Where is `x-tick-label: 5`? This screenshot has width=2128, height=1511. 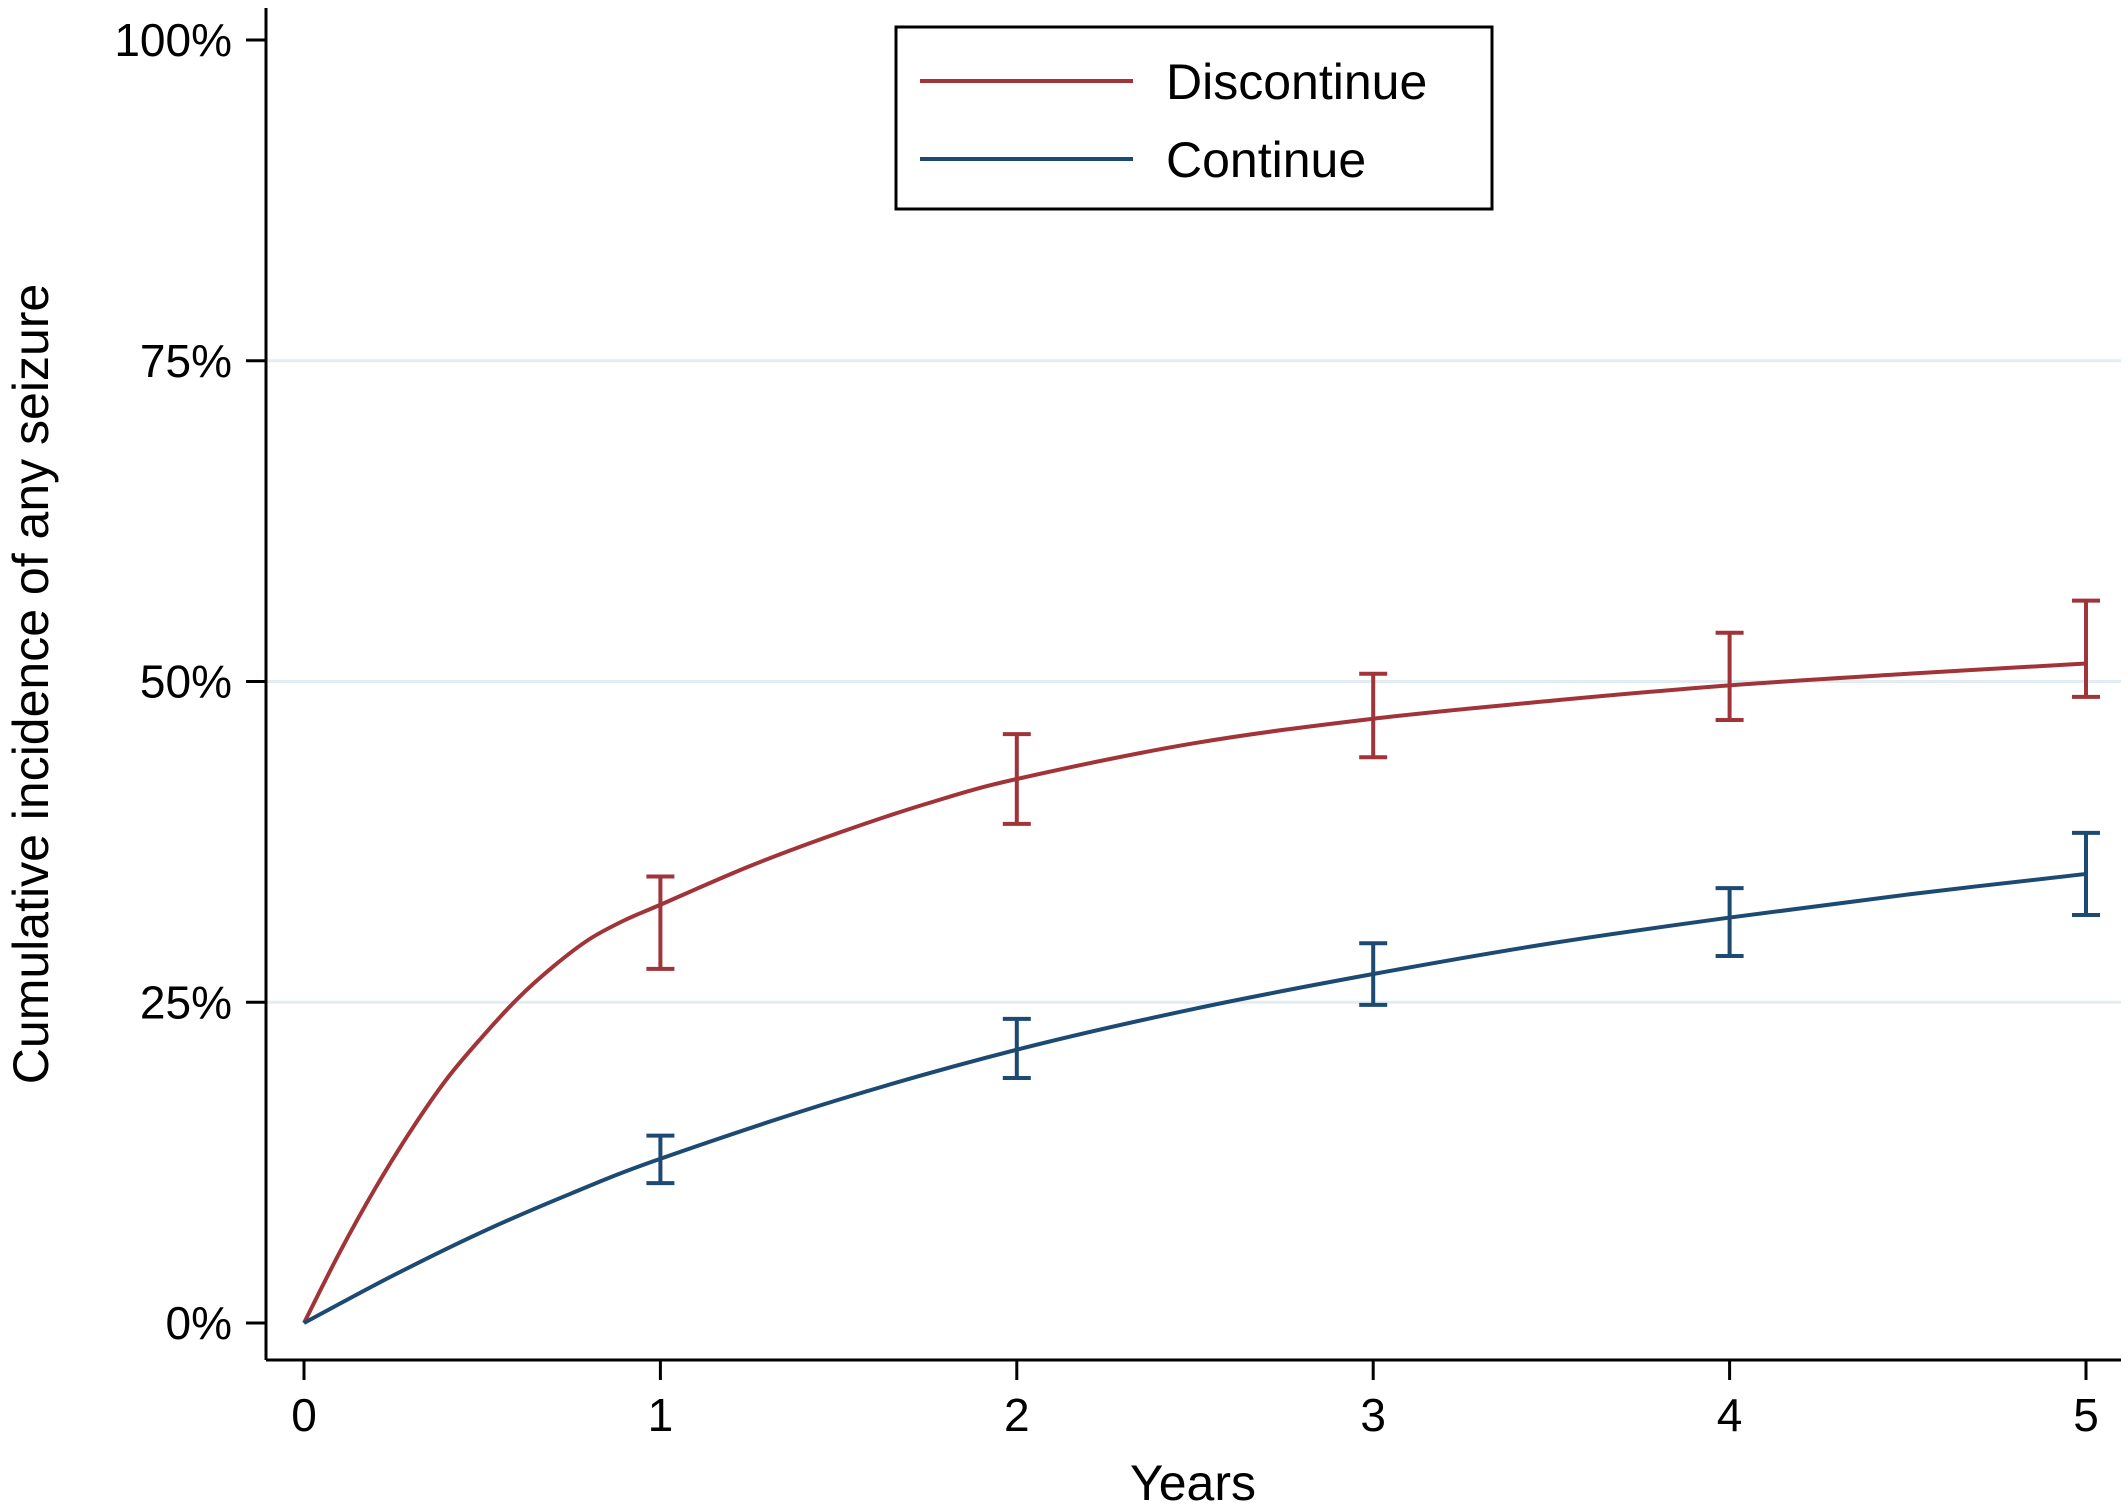 x-tick-label: 5 is located at coordinates (2086, 1415).